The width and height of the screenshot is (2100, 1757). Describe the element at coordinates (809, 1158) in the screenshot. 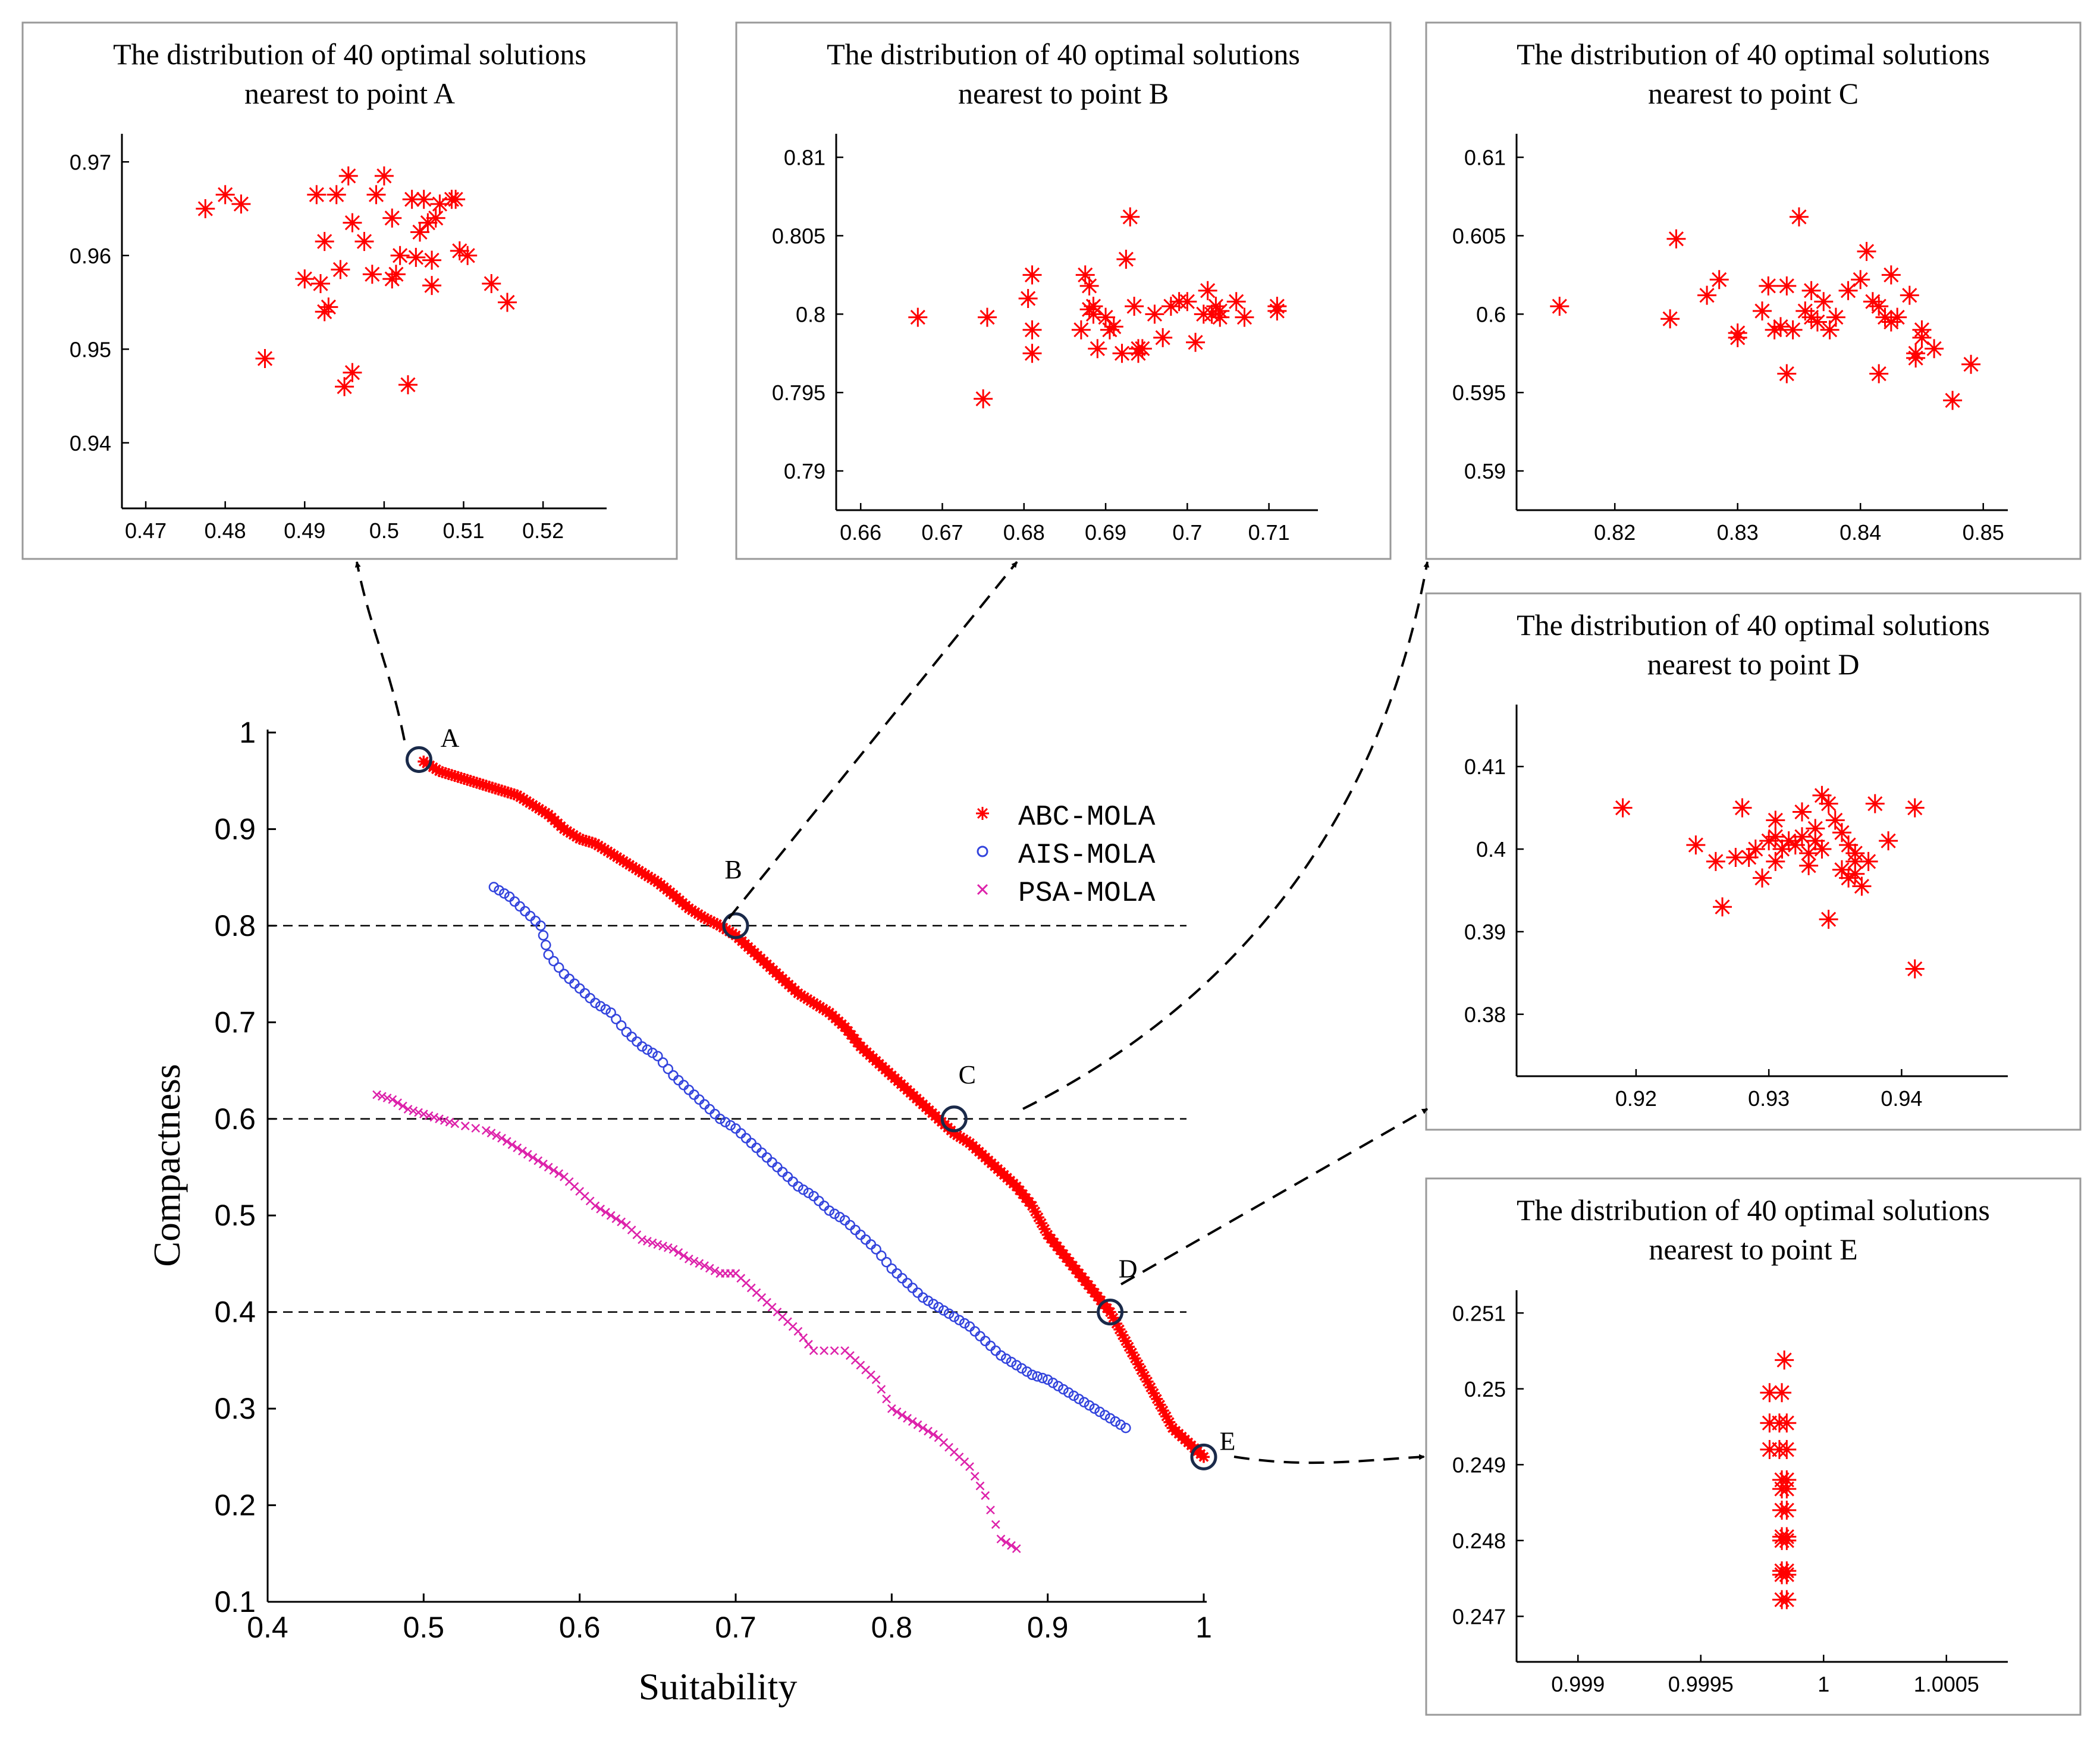

I see `series-ais-mola` at that location.